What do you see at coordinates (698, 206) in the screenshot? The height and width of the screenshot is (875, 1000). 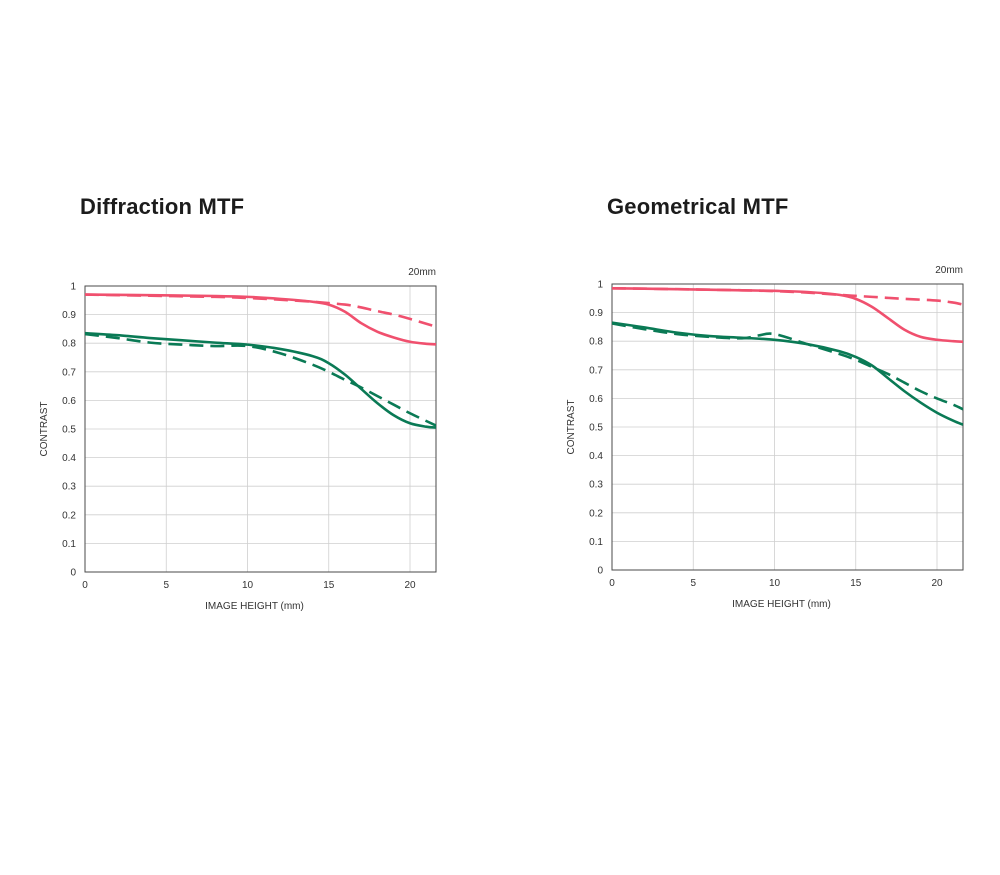 I see `chart-title: Geometrical MTF` at bounding box center [698, 206].